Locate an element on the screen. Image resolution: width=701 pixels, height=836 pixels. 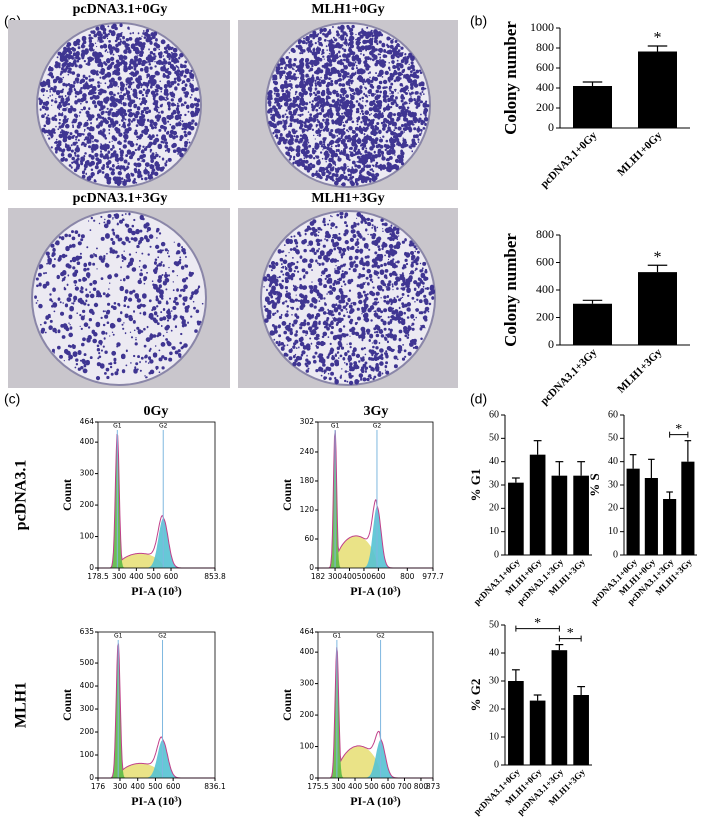
y-tick-label: 300 is located at coordinates (87, 473).